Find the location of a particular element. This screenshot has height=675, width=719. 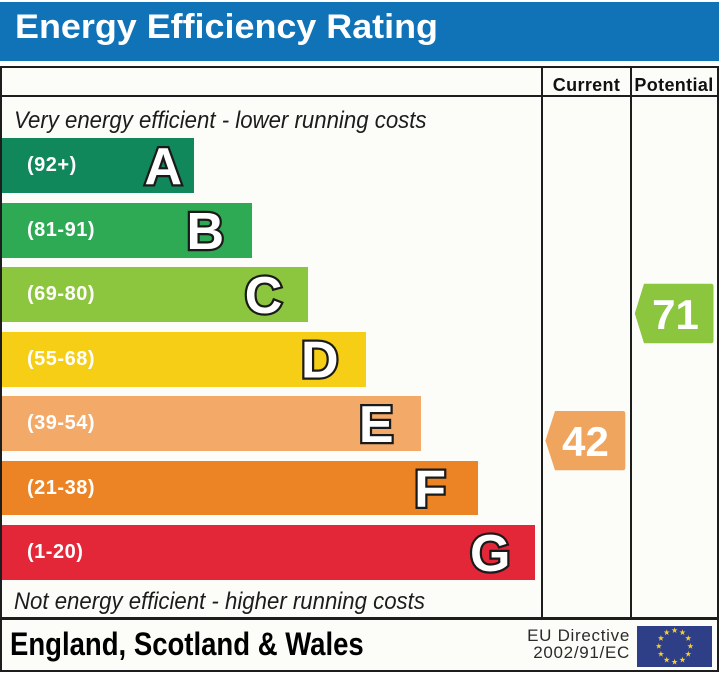

svg-text: F is located at coordinates (430, 490).